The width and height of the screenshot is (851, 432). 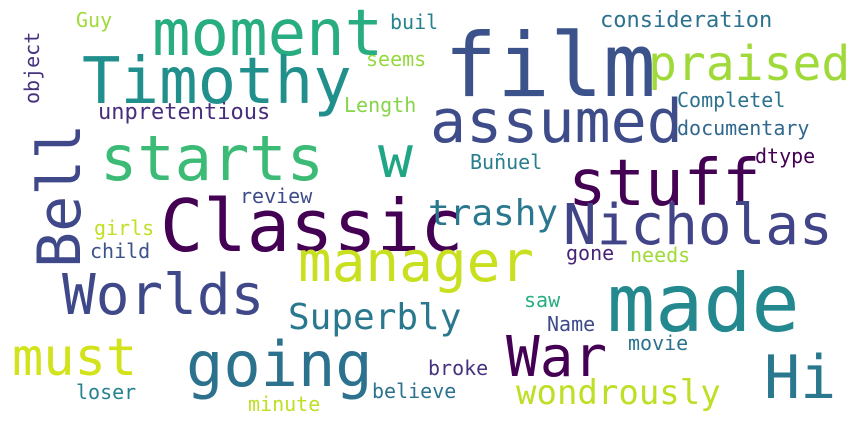 What do you see at coordinates (557, 357) in the screenshot?
I see `word: War` at bounding box center [557, 357].